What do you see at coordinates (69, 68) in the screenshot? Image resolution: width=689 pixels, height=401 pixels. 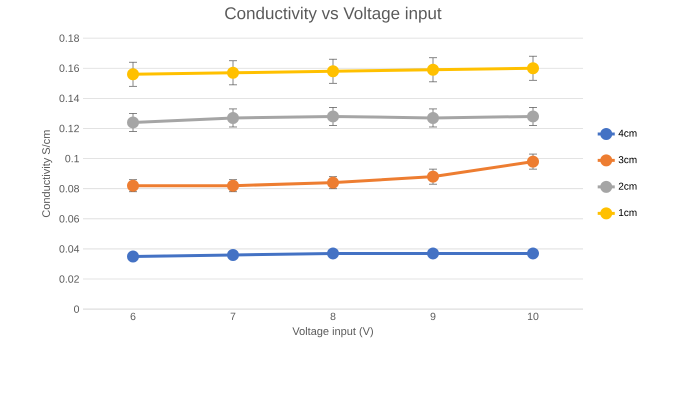 I see `y-tick-label: 0.16` at bounding box center [69, 68].